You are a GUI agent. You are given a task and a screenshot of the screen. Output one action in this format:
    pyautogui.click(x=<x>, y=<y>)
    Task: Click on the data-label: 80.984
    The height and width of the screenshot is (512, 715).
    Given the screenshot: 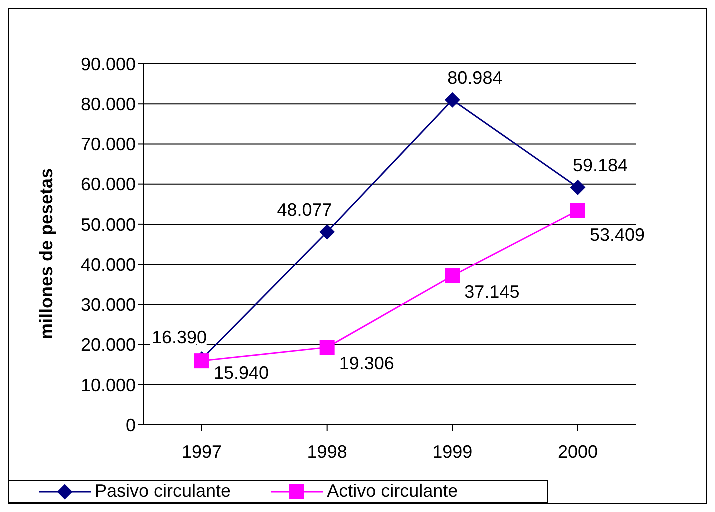 What is the action you would take?
    pyautogui.click(x=475, y=78)
    